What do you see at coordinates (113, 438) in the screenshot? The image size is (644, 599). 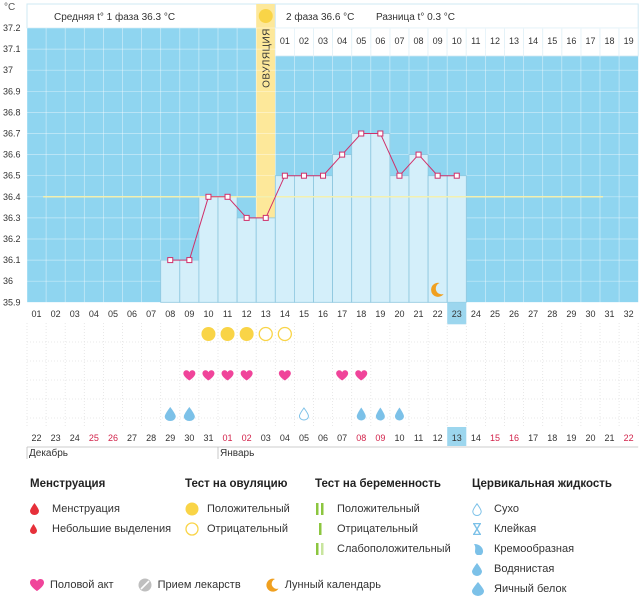 I see `calendar-date-label: 26` at bounding box center [113, 438].